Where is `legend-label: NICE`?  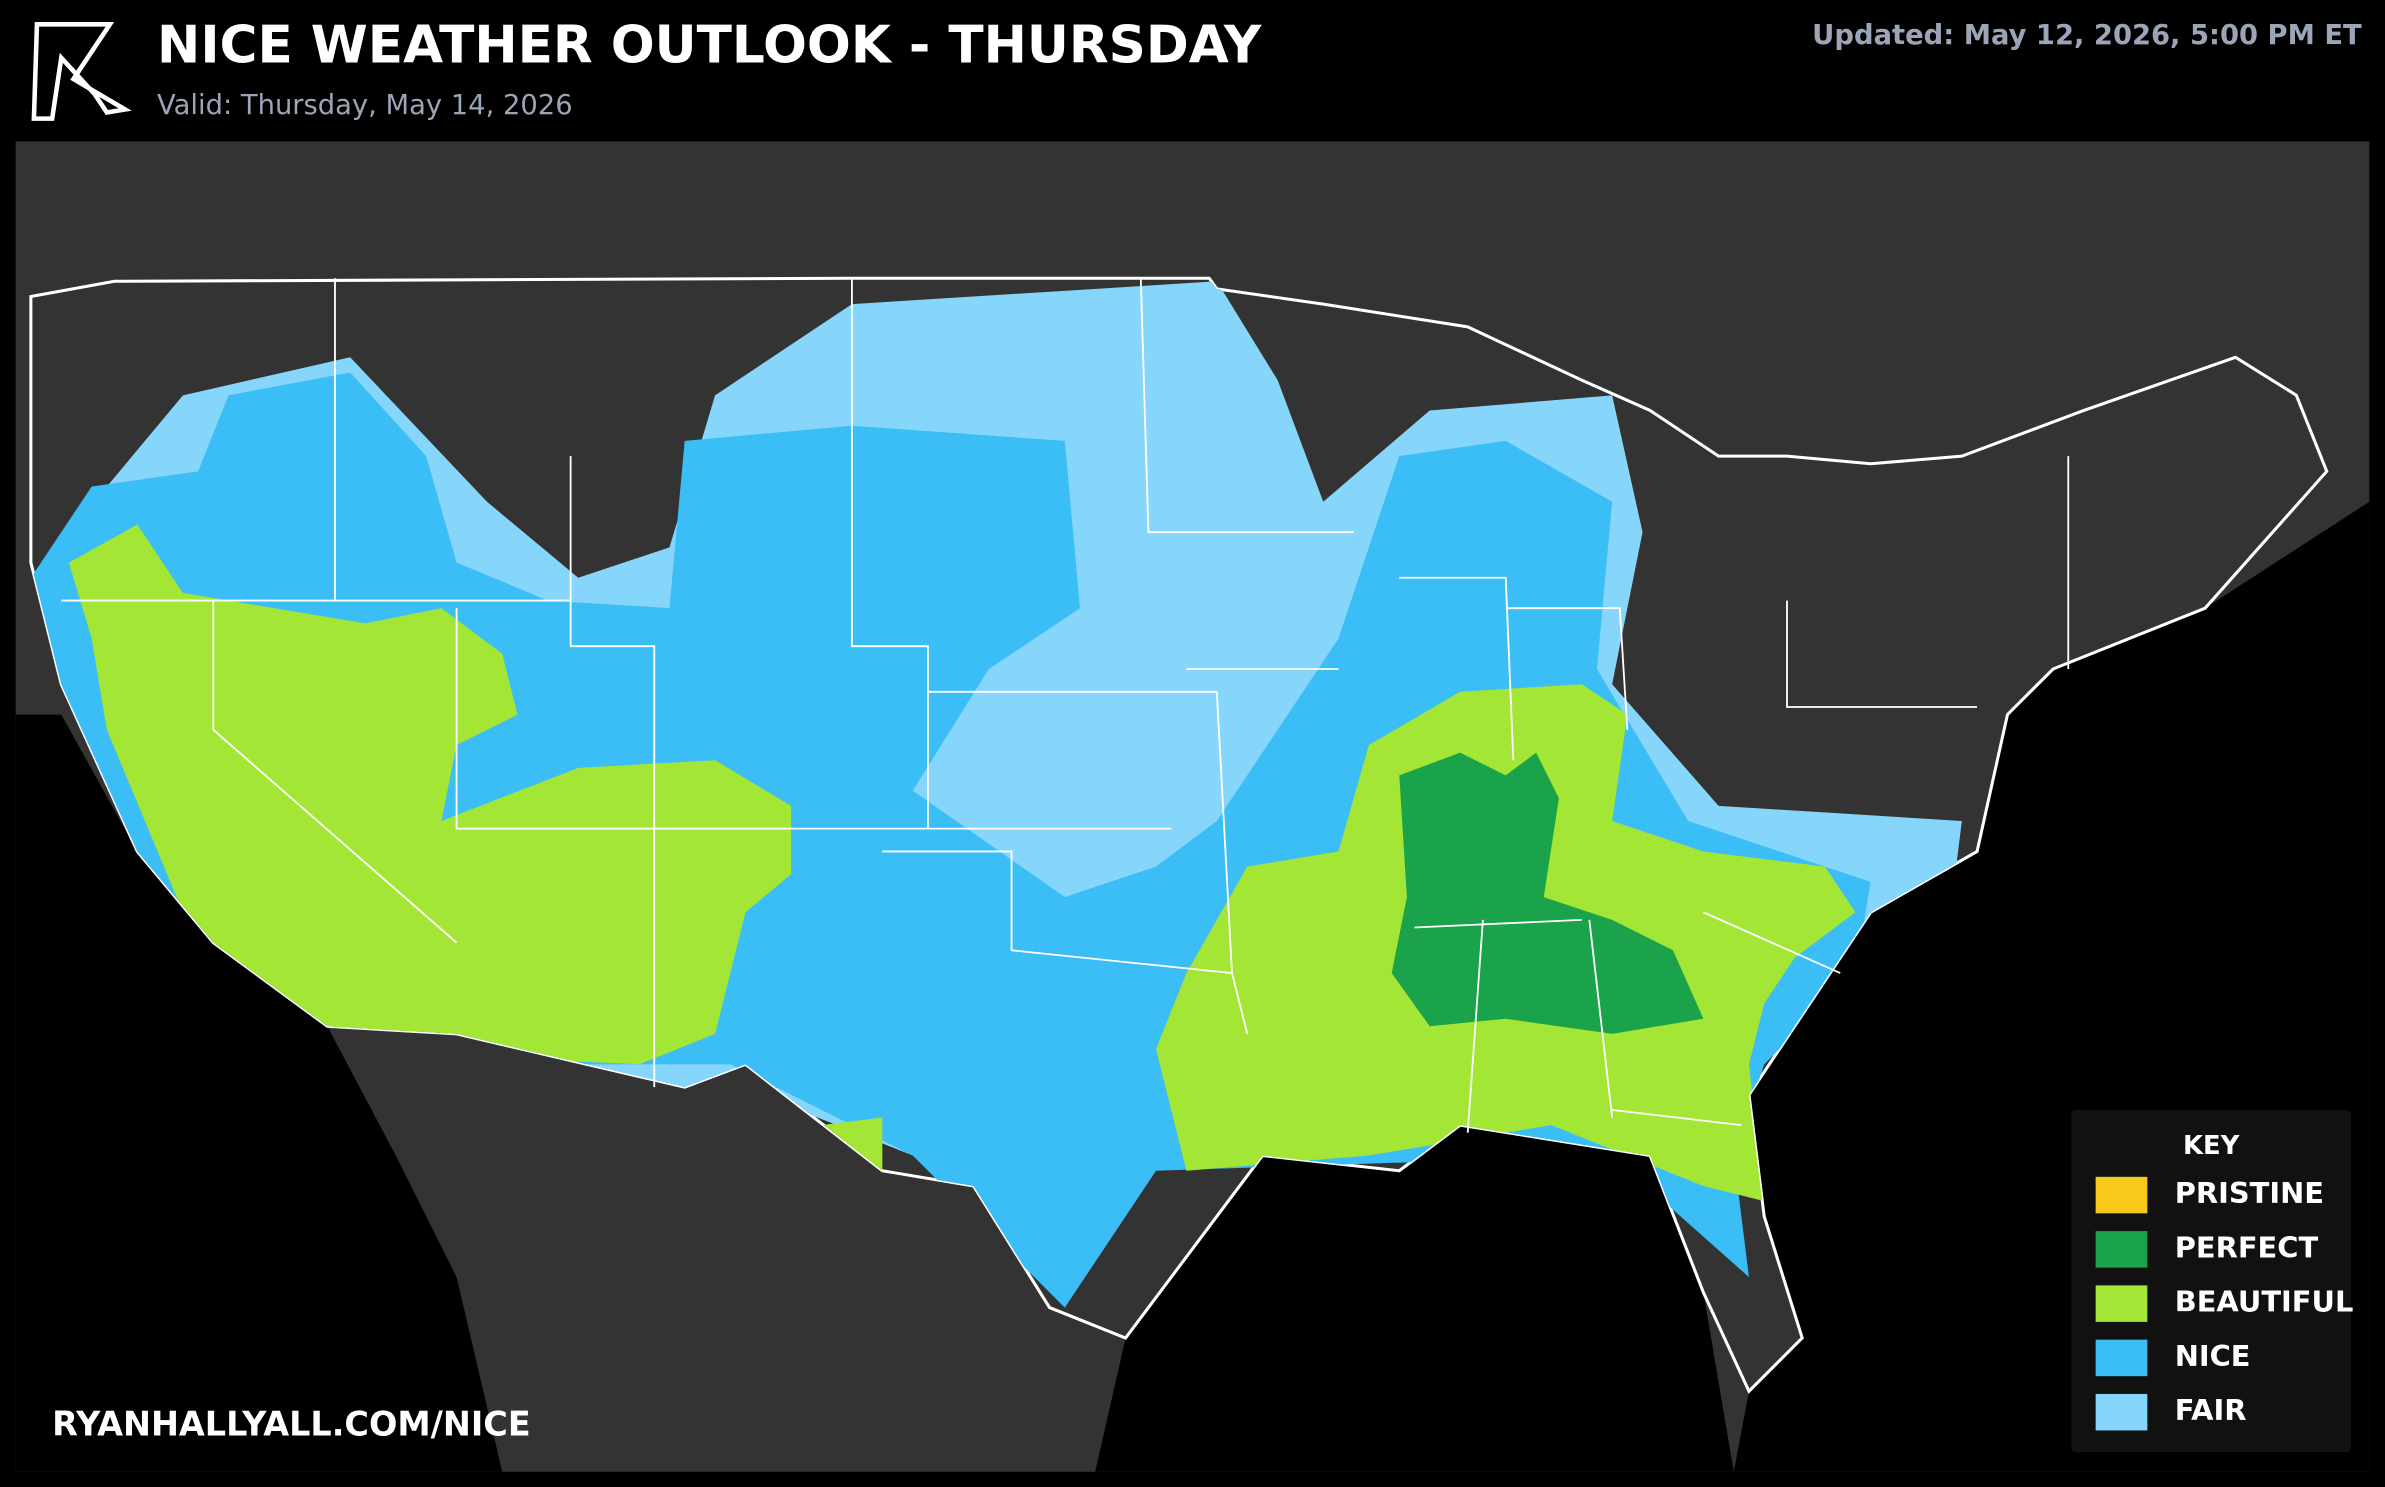 legend-label: NICE is located at coordinates (2213, 1356).